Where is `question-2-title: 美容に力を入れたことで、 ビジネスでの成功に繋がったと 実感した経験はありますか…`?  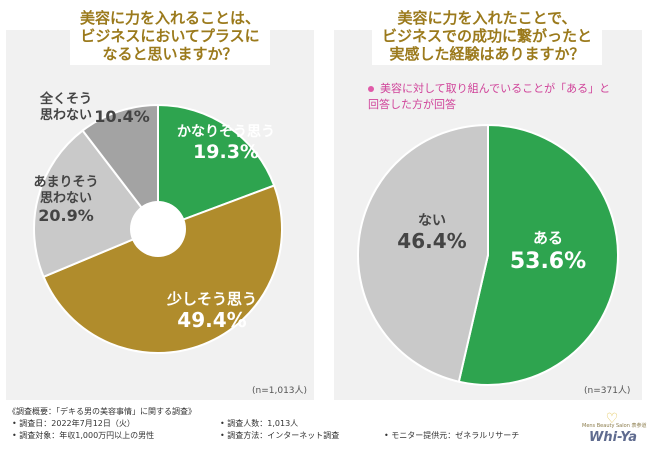 question-2-title: 美容に力を入れたことで、 ビジネスでの成功に繋がったと 実感した経験はありますか… is located at coordinates (487, 36).